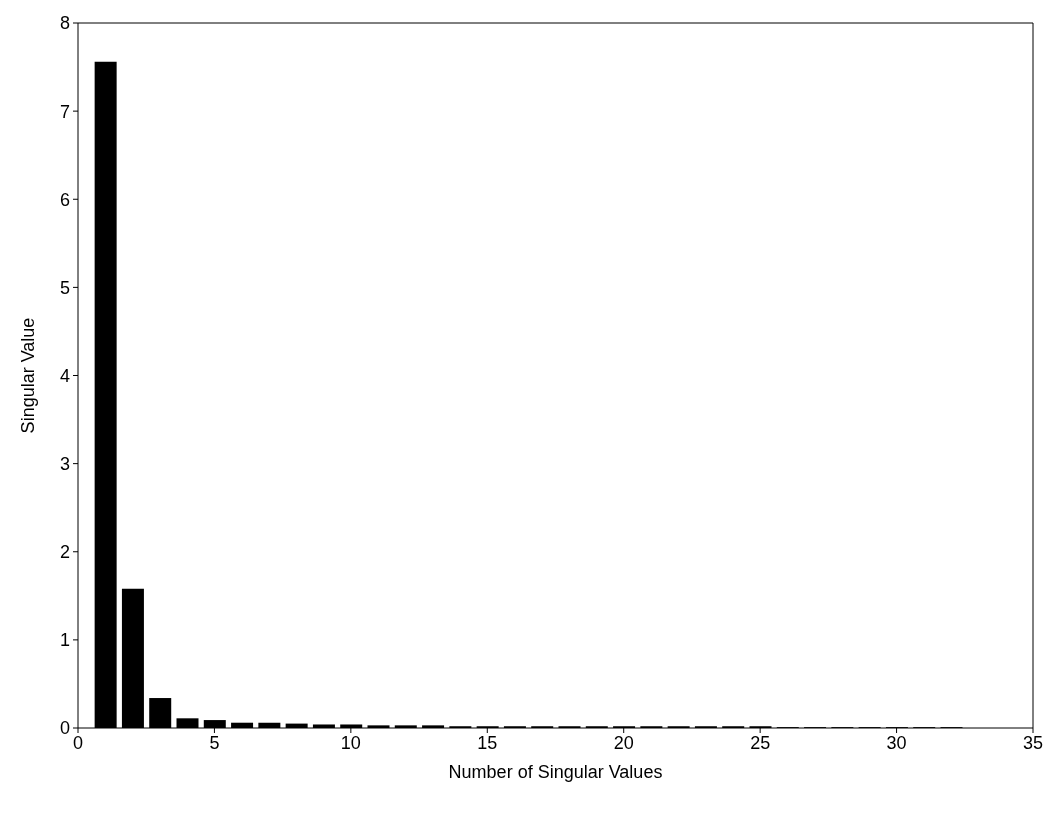 This screenshot has height=813, width=1049. What do you see at coordinates (350, 742) in the screenshot?
I see `x-tick-label: 10` at bounding box center [350, 742].